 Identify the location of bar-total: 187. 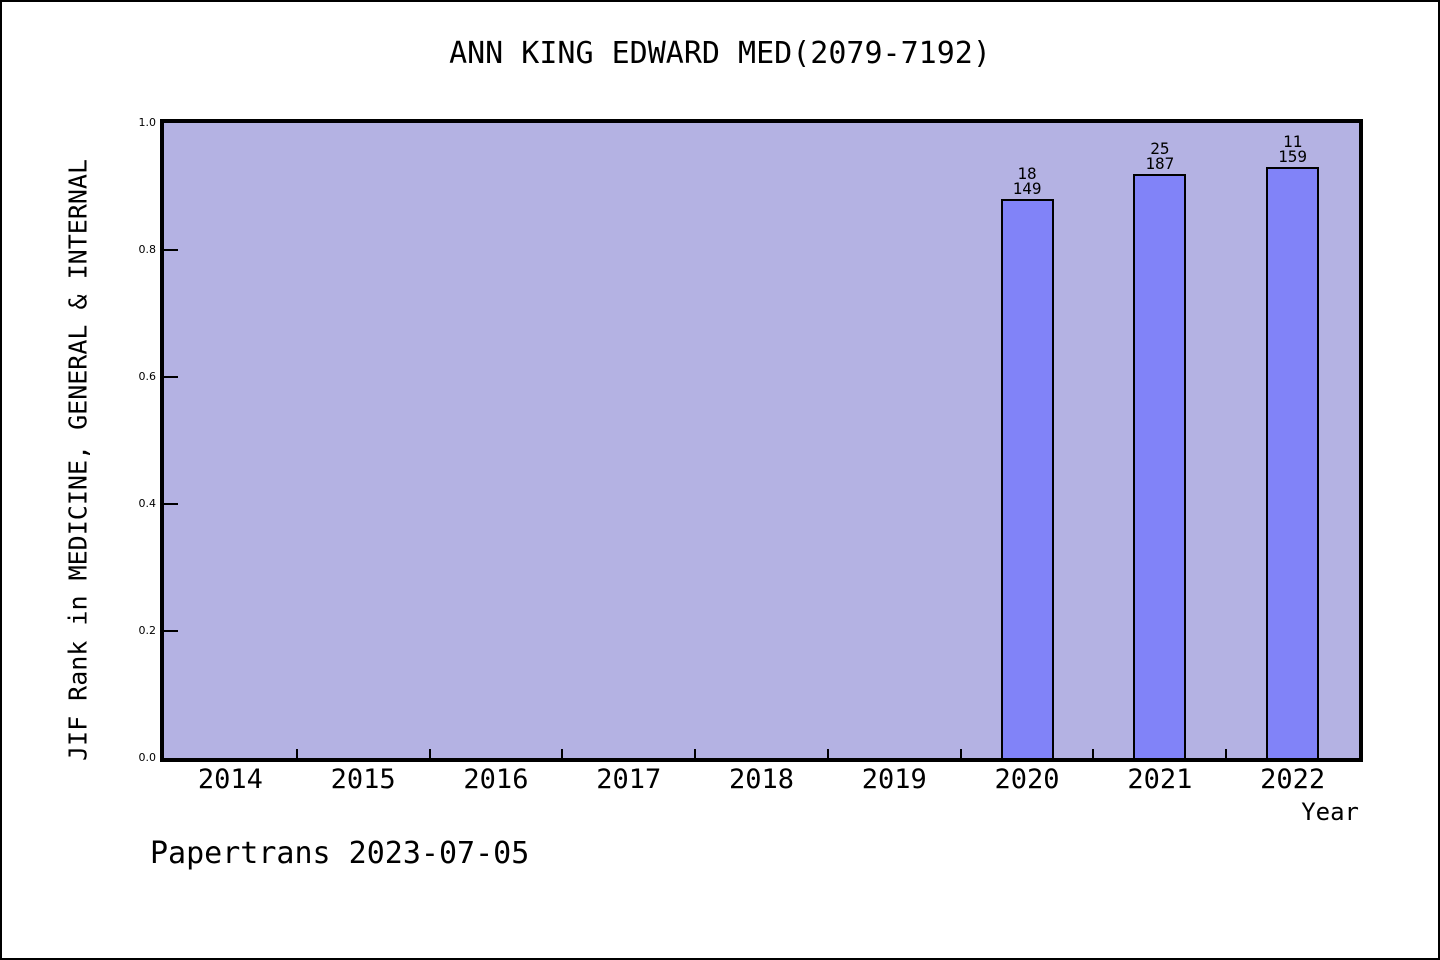
(1160, 163).